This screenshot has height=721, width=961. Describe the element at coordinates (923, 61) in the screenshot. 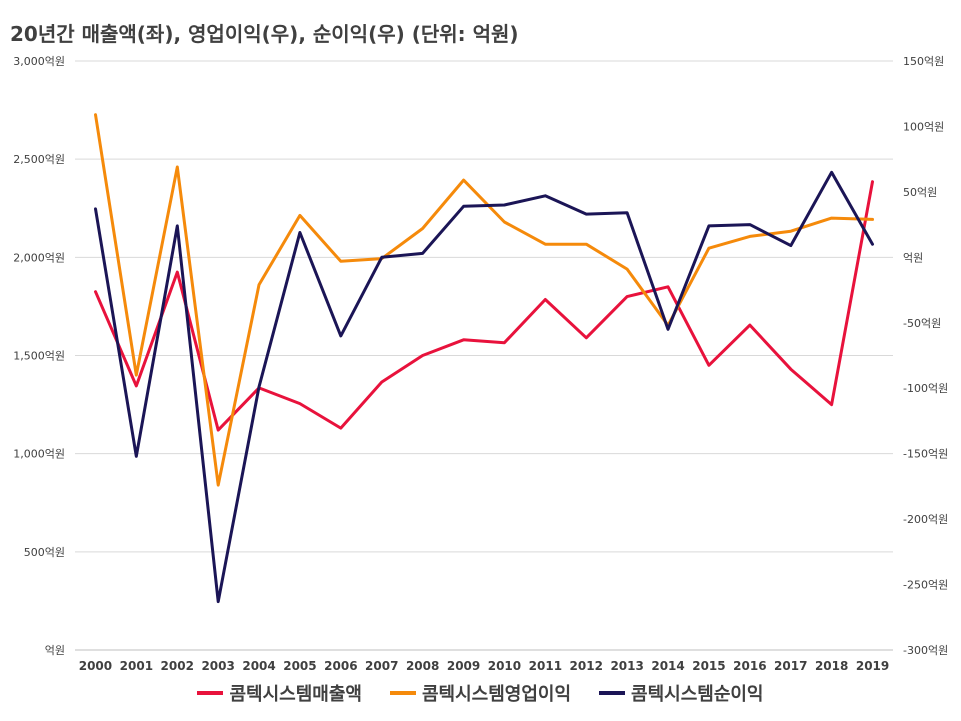

I see `y-right-tick-label: 150억원` at that location.